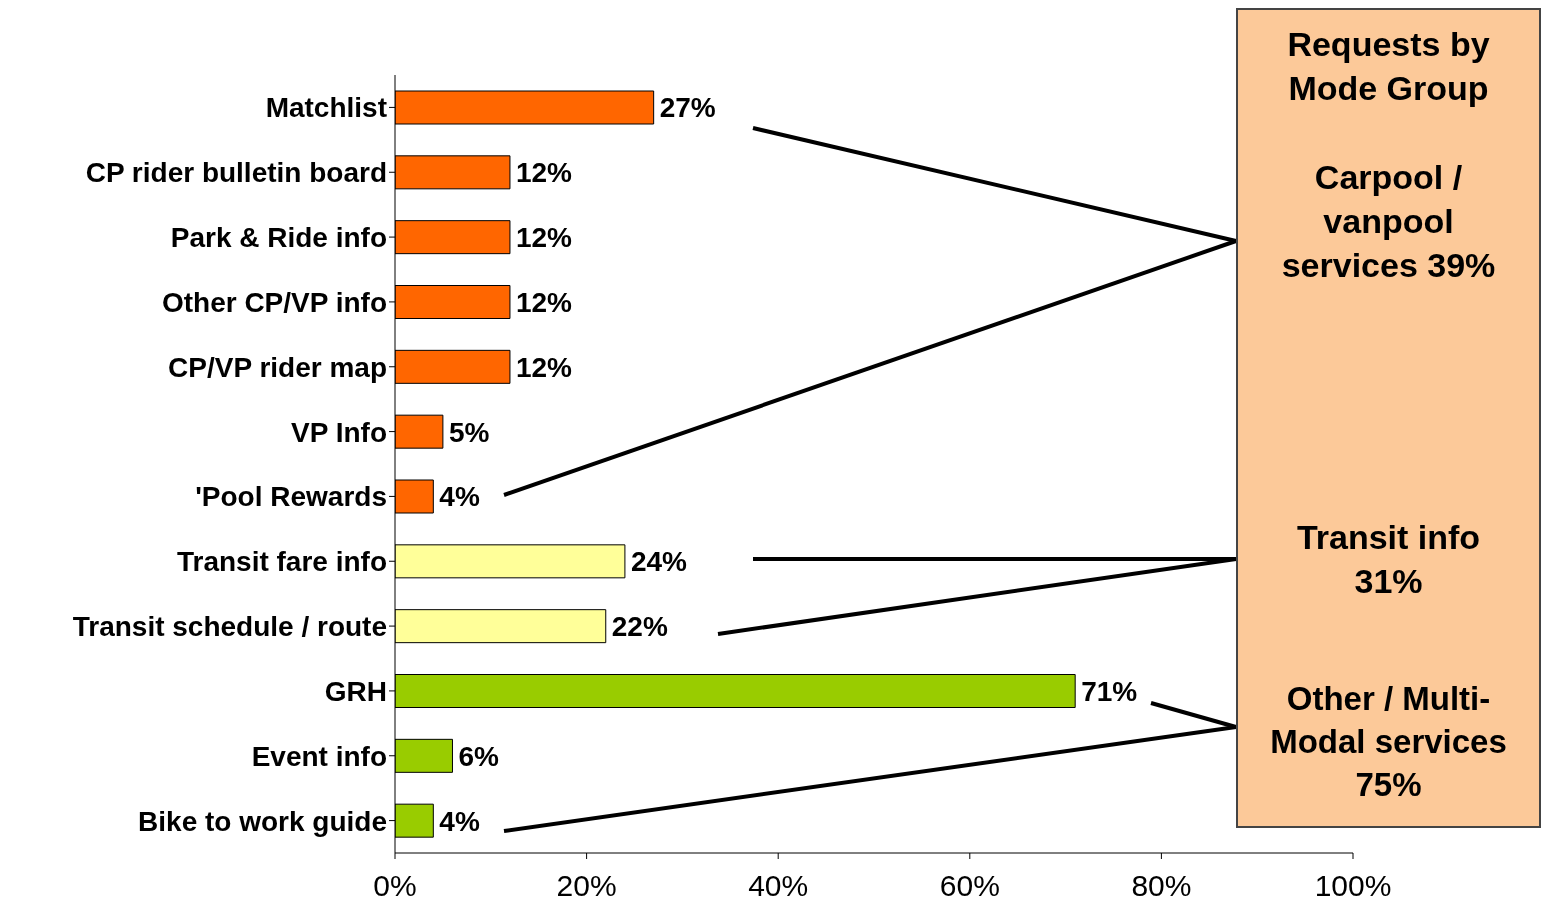  I want to click on x-tick-label: 40%, so click(778, 886).